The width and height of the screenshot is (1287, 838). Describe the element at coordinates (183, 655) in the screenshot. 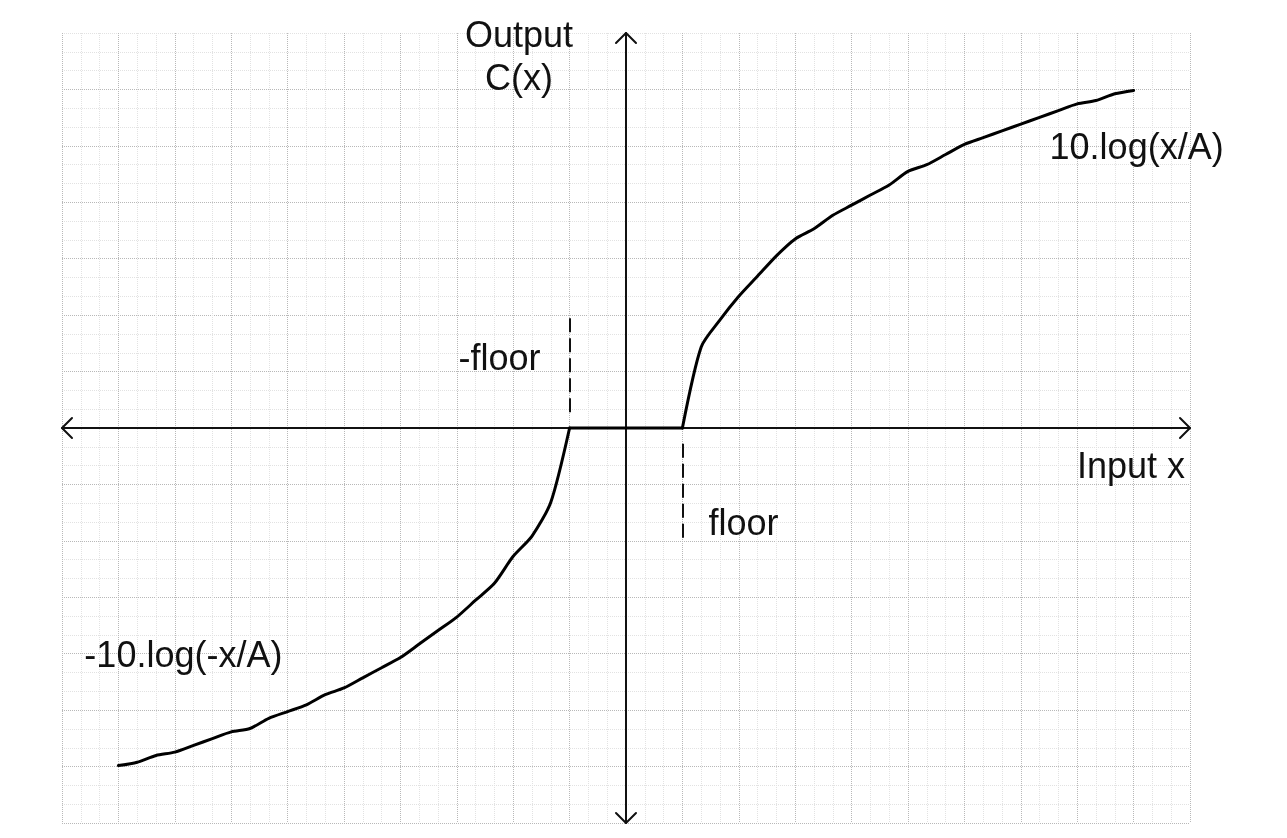

I see `series-label: -10.log(-x/A)` at that location.